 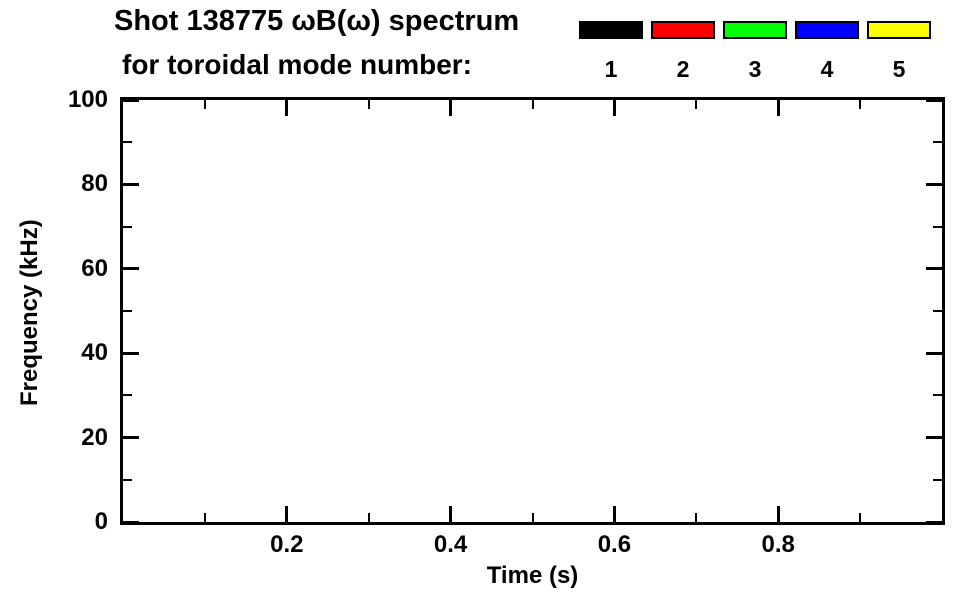 I want to click on legend-label-n5: 5, so click(x=899, y=69).